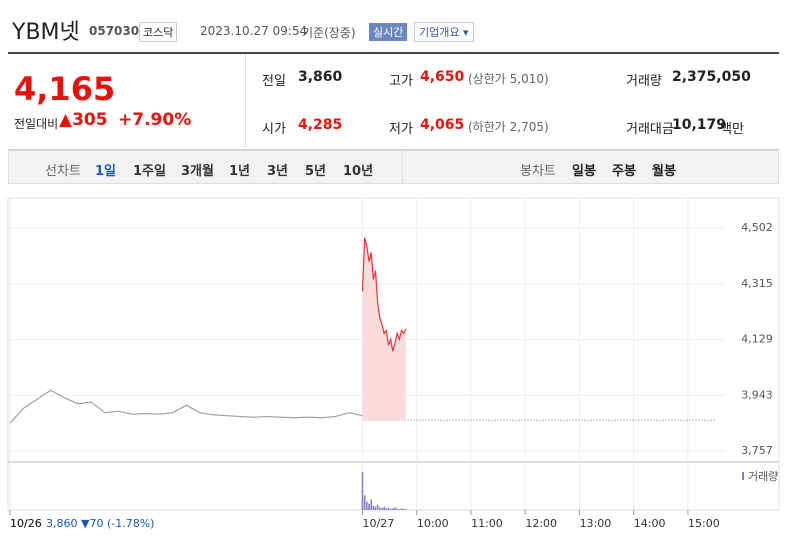 The image size is (787, 540). I want to click on tab: 월봉, so click(664, 171).